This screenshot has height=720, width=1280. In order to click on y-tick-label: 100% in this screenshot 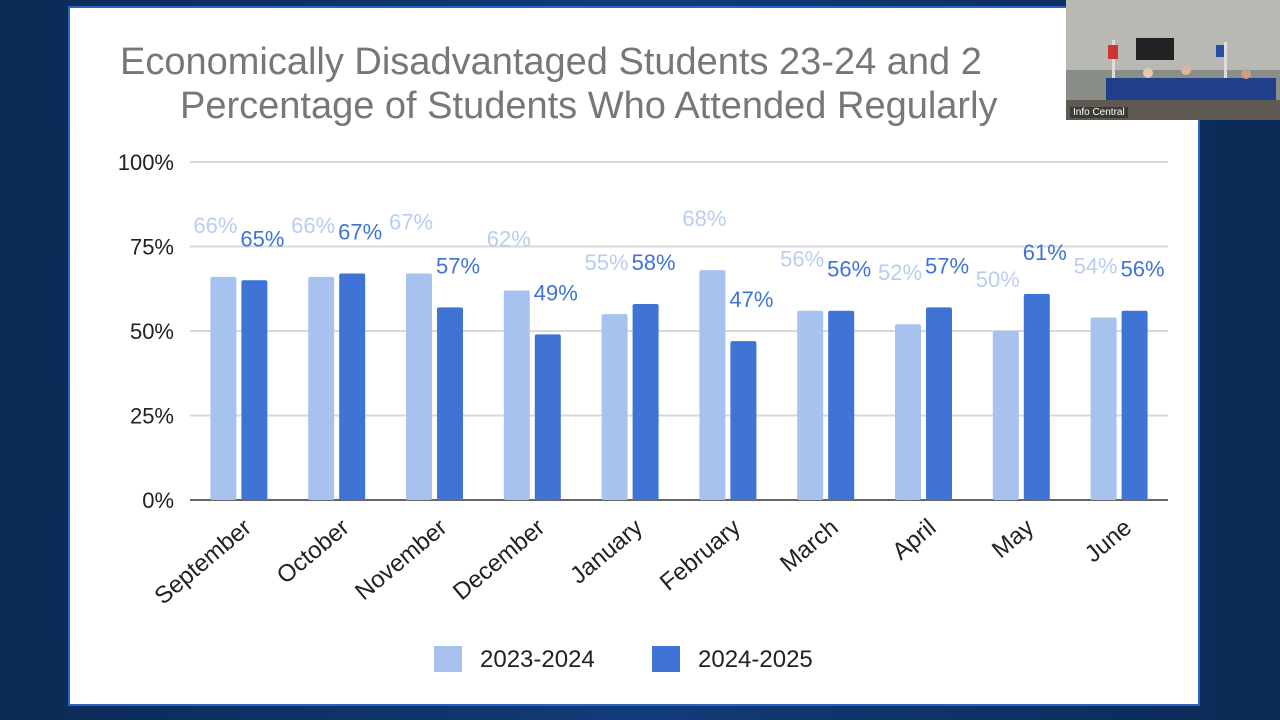, I will do `click(146, 162)`.